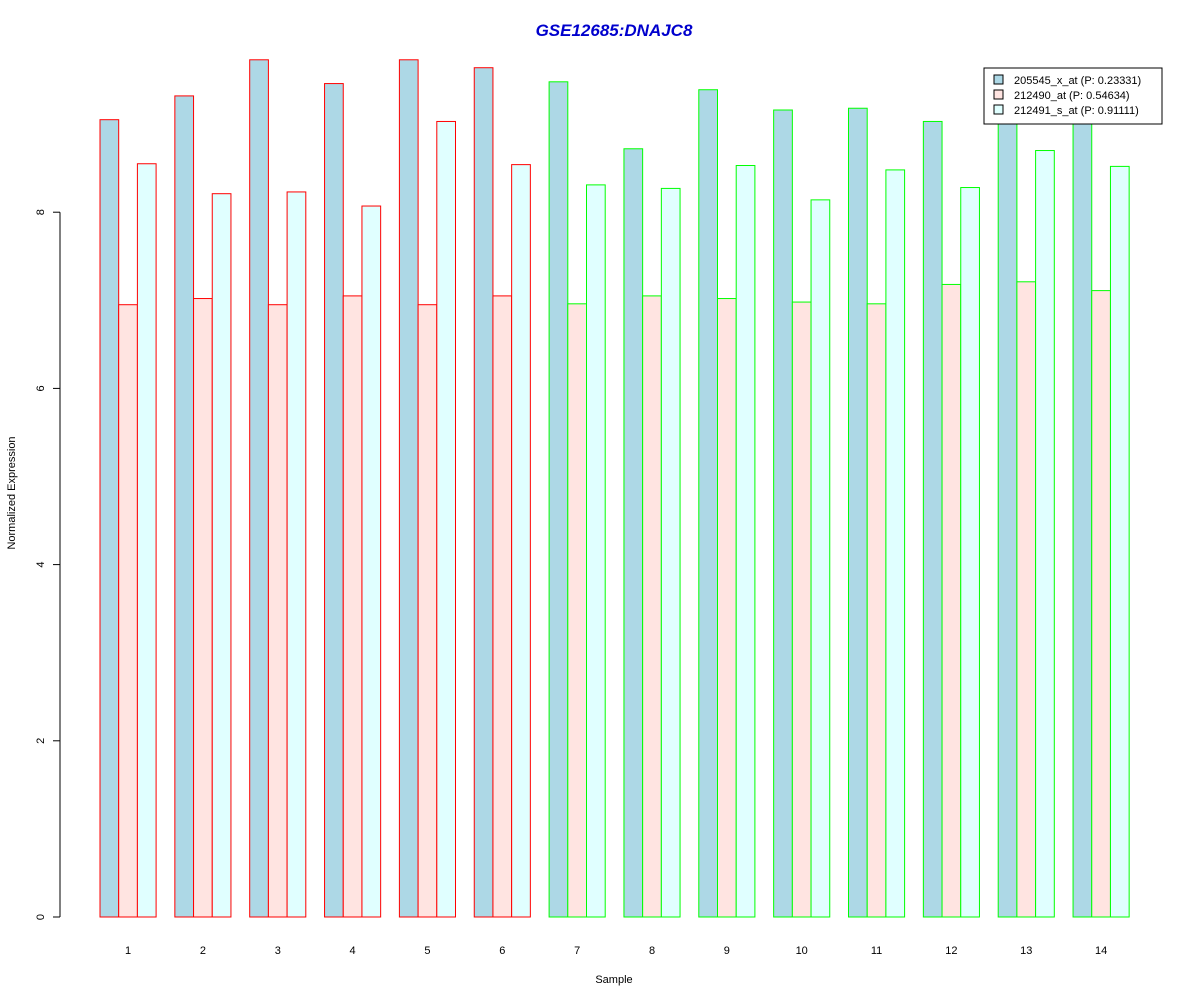 This screenshot has height=1000, width=1200. What do you see at coordinates (876, 951) in the screenshot?
I see `x-tick-label: 11` at bounding box center [876, 951].